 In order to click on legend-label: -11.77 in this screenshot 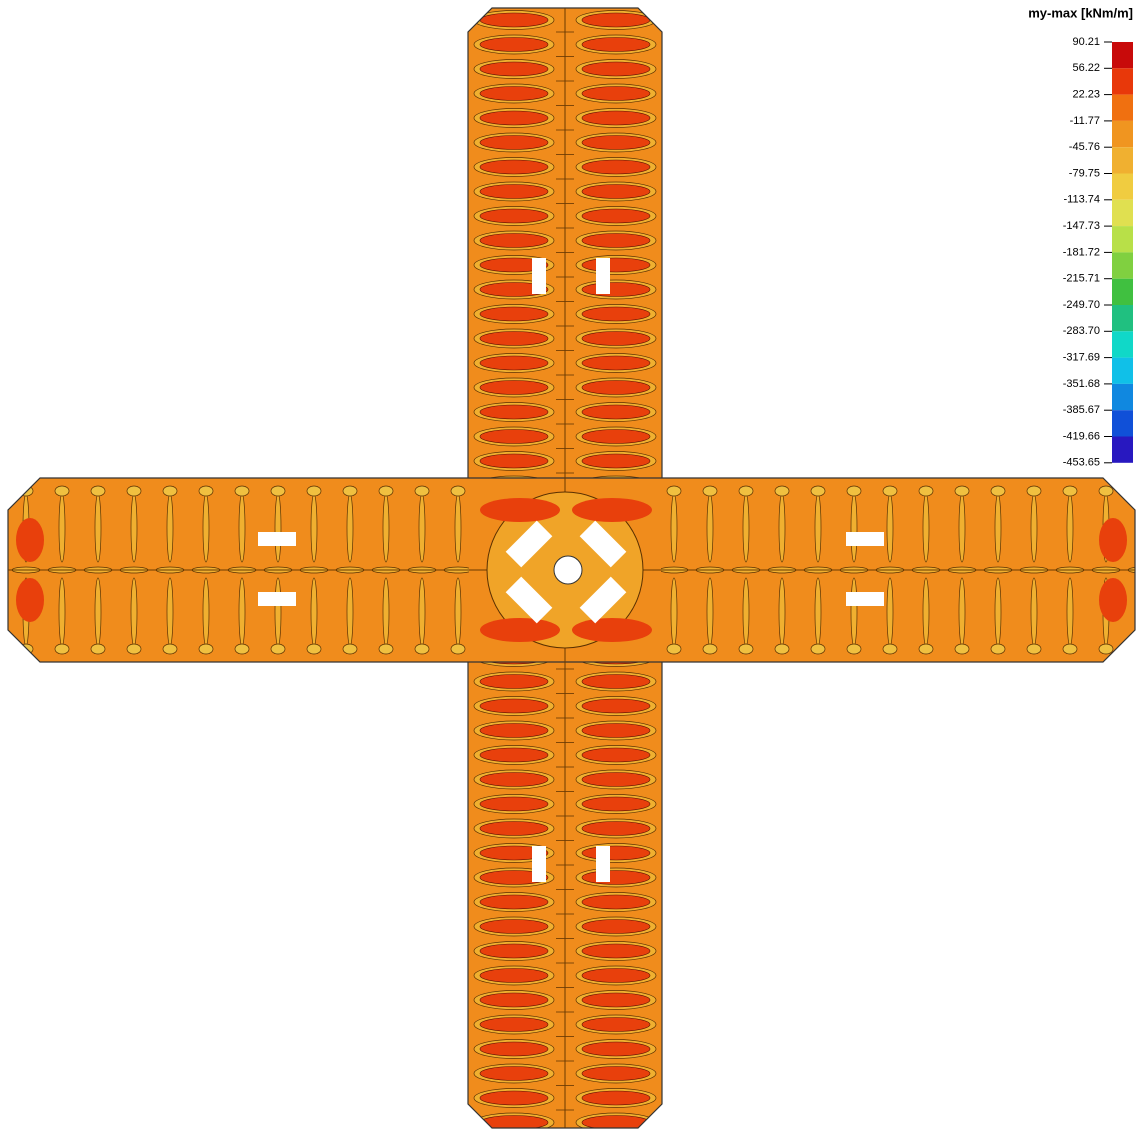, I will do `click(1085, 121)`.